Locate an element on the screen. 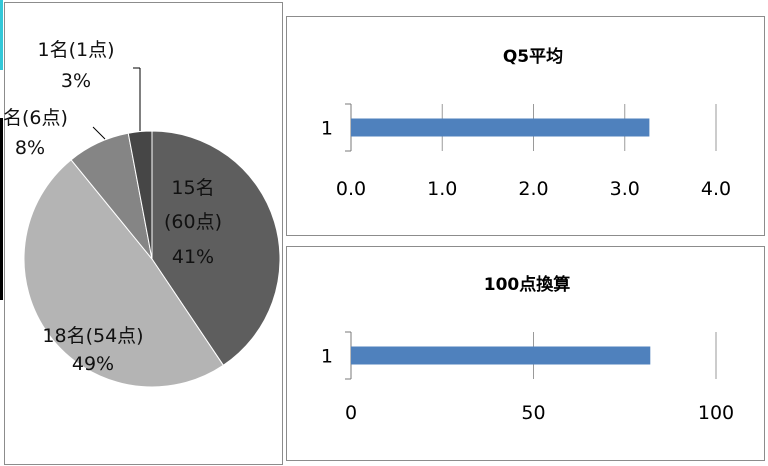 Image resolution: width=768 pixels, height=466 pixels. bar-chart-100pt: 0 50 100 1 is located at coordinates (527, 377).